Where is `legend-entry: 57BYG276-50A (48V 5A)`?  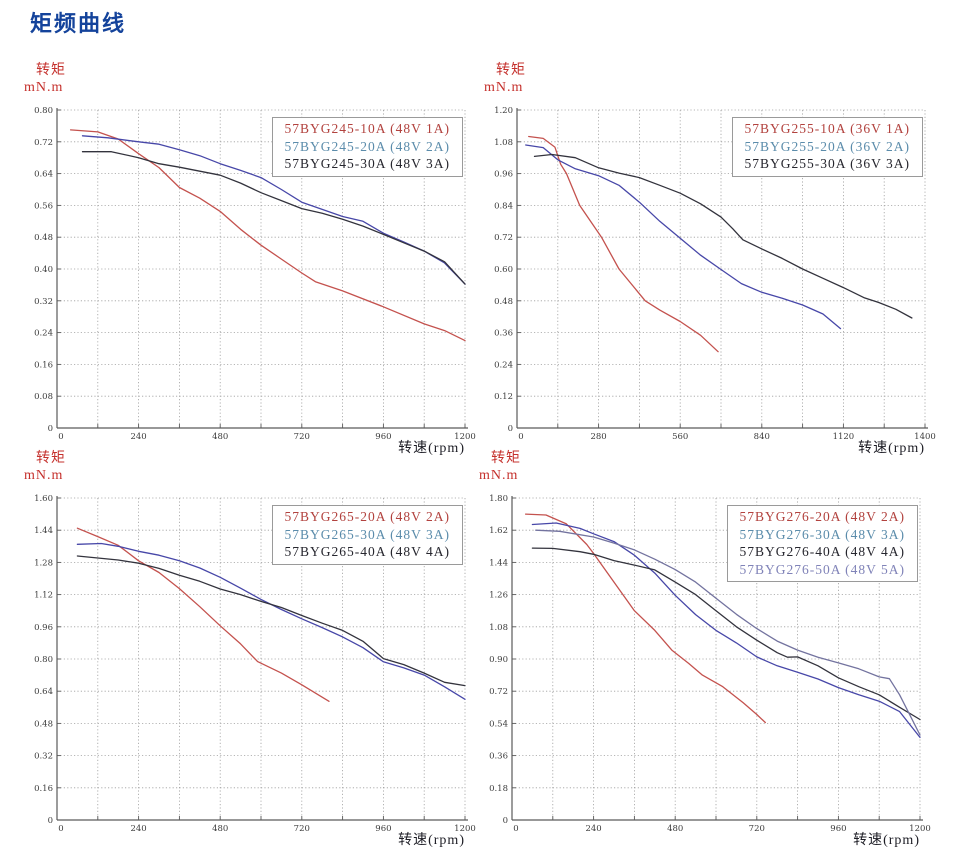 legend-entry: 57BYG276-50A (48V 5A) is located at coordinates (822, 569).